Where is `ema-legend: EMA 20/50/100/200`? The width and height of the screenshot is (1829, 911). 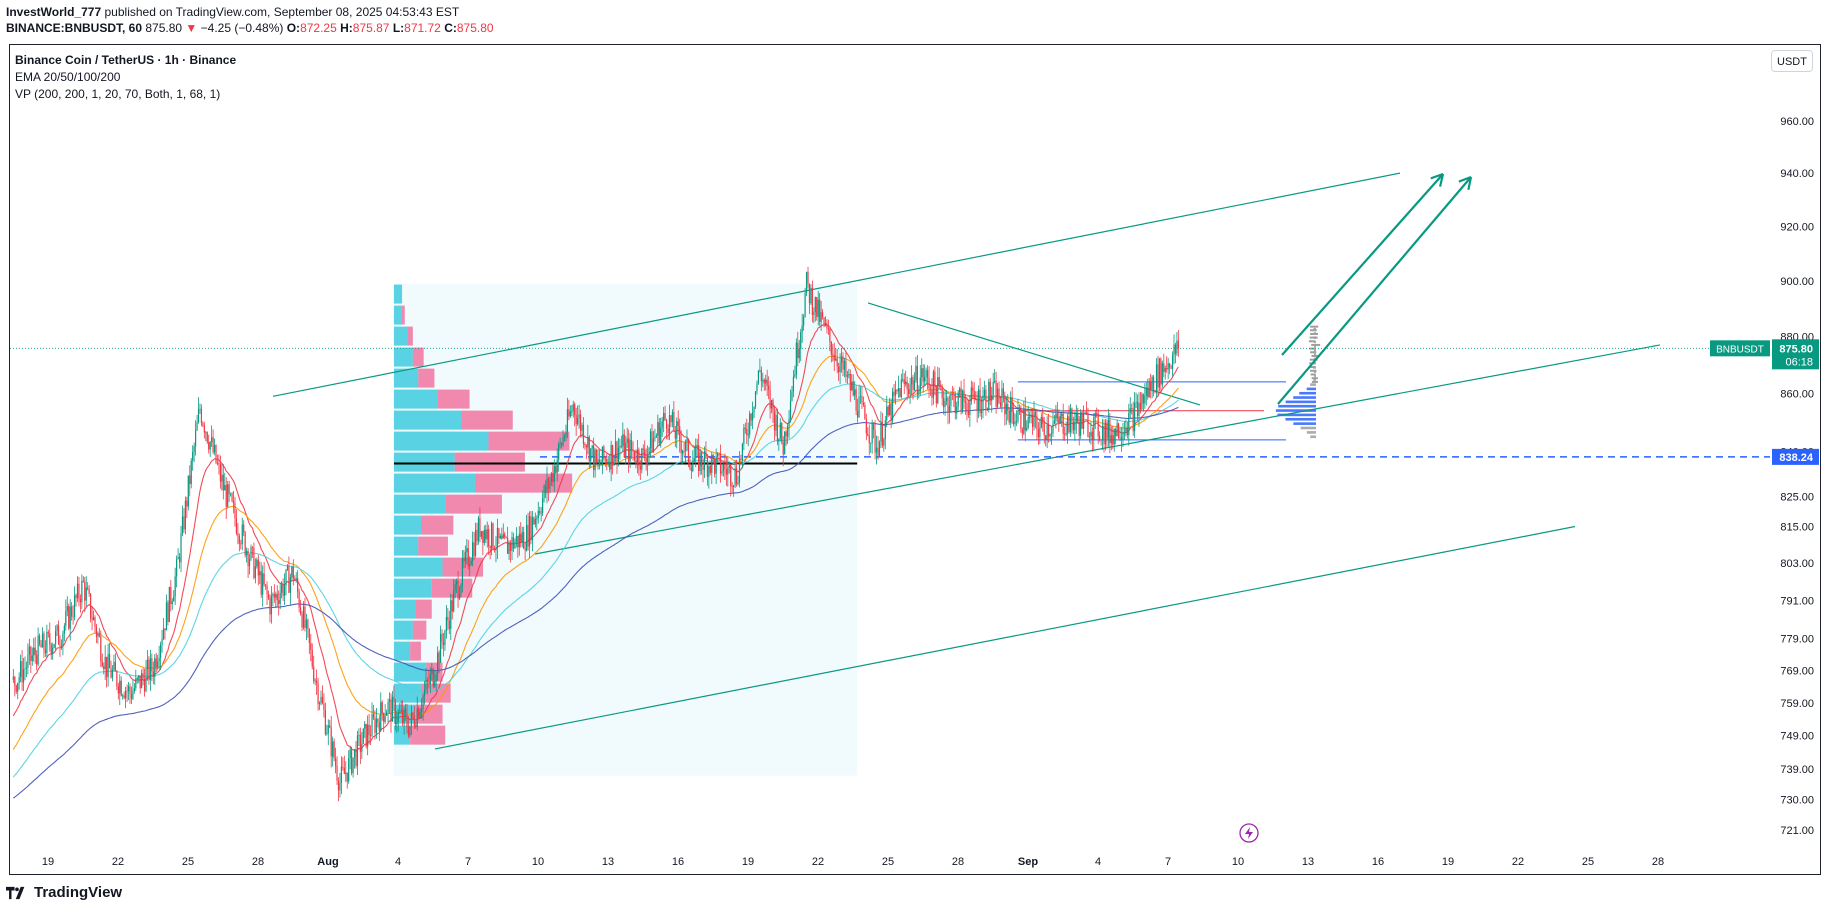
ema-legend: EMA 20/50/100/200 is located at coordinates (125, 77).